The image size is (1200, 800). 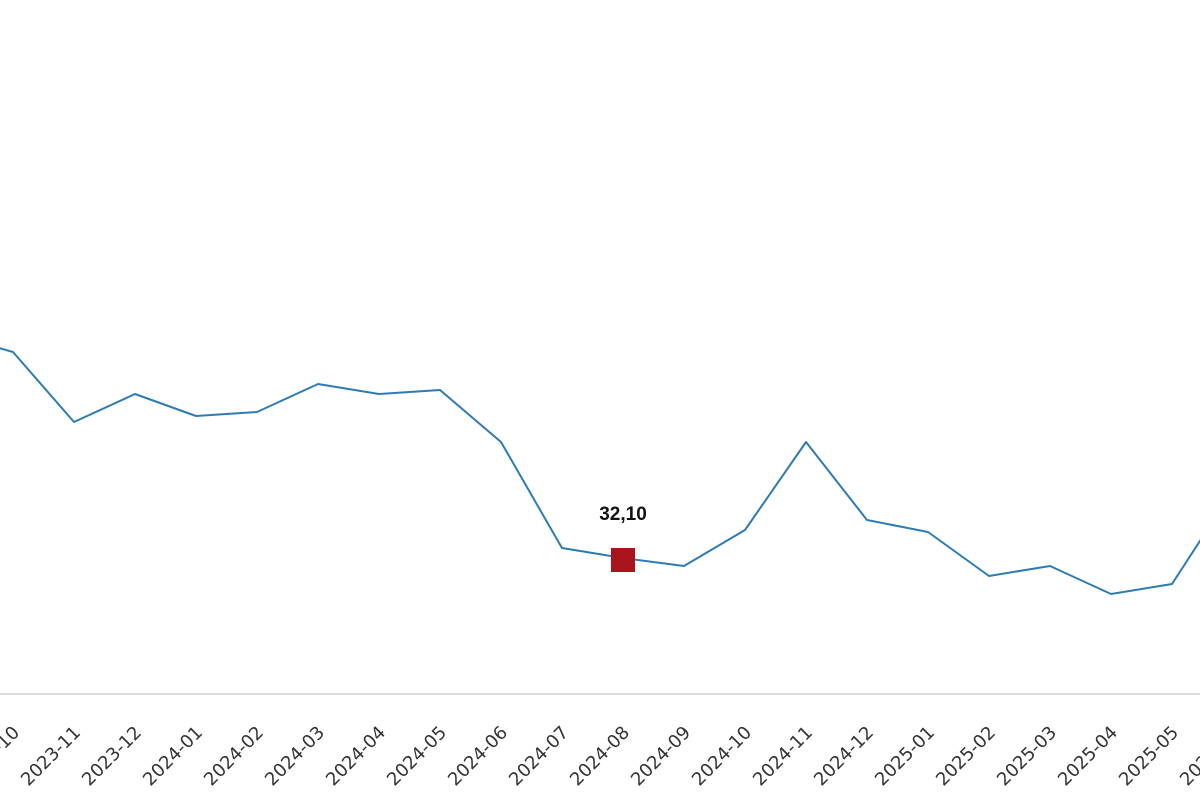 I want to click on x-tick-label: 2024-09, so click(x=661, y=756).